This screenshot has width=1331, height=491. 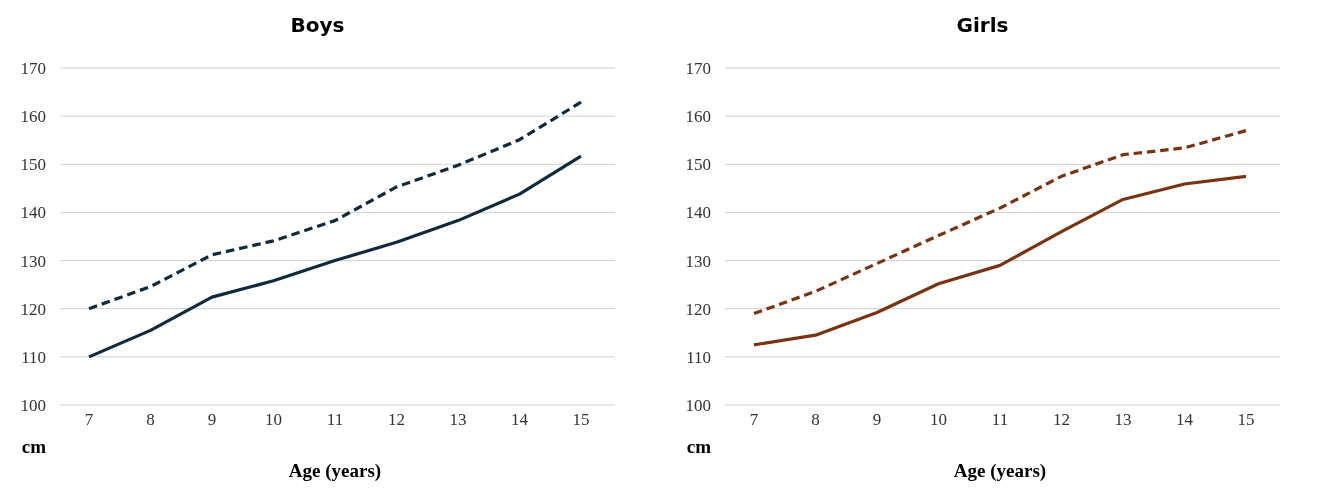 What do you see at coordinates (982, 25) in the screenshot?
I see `chart-title: Girls` at bounding box center [982, 25].